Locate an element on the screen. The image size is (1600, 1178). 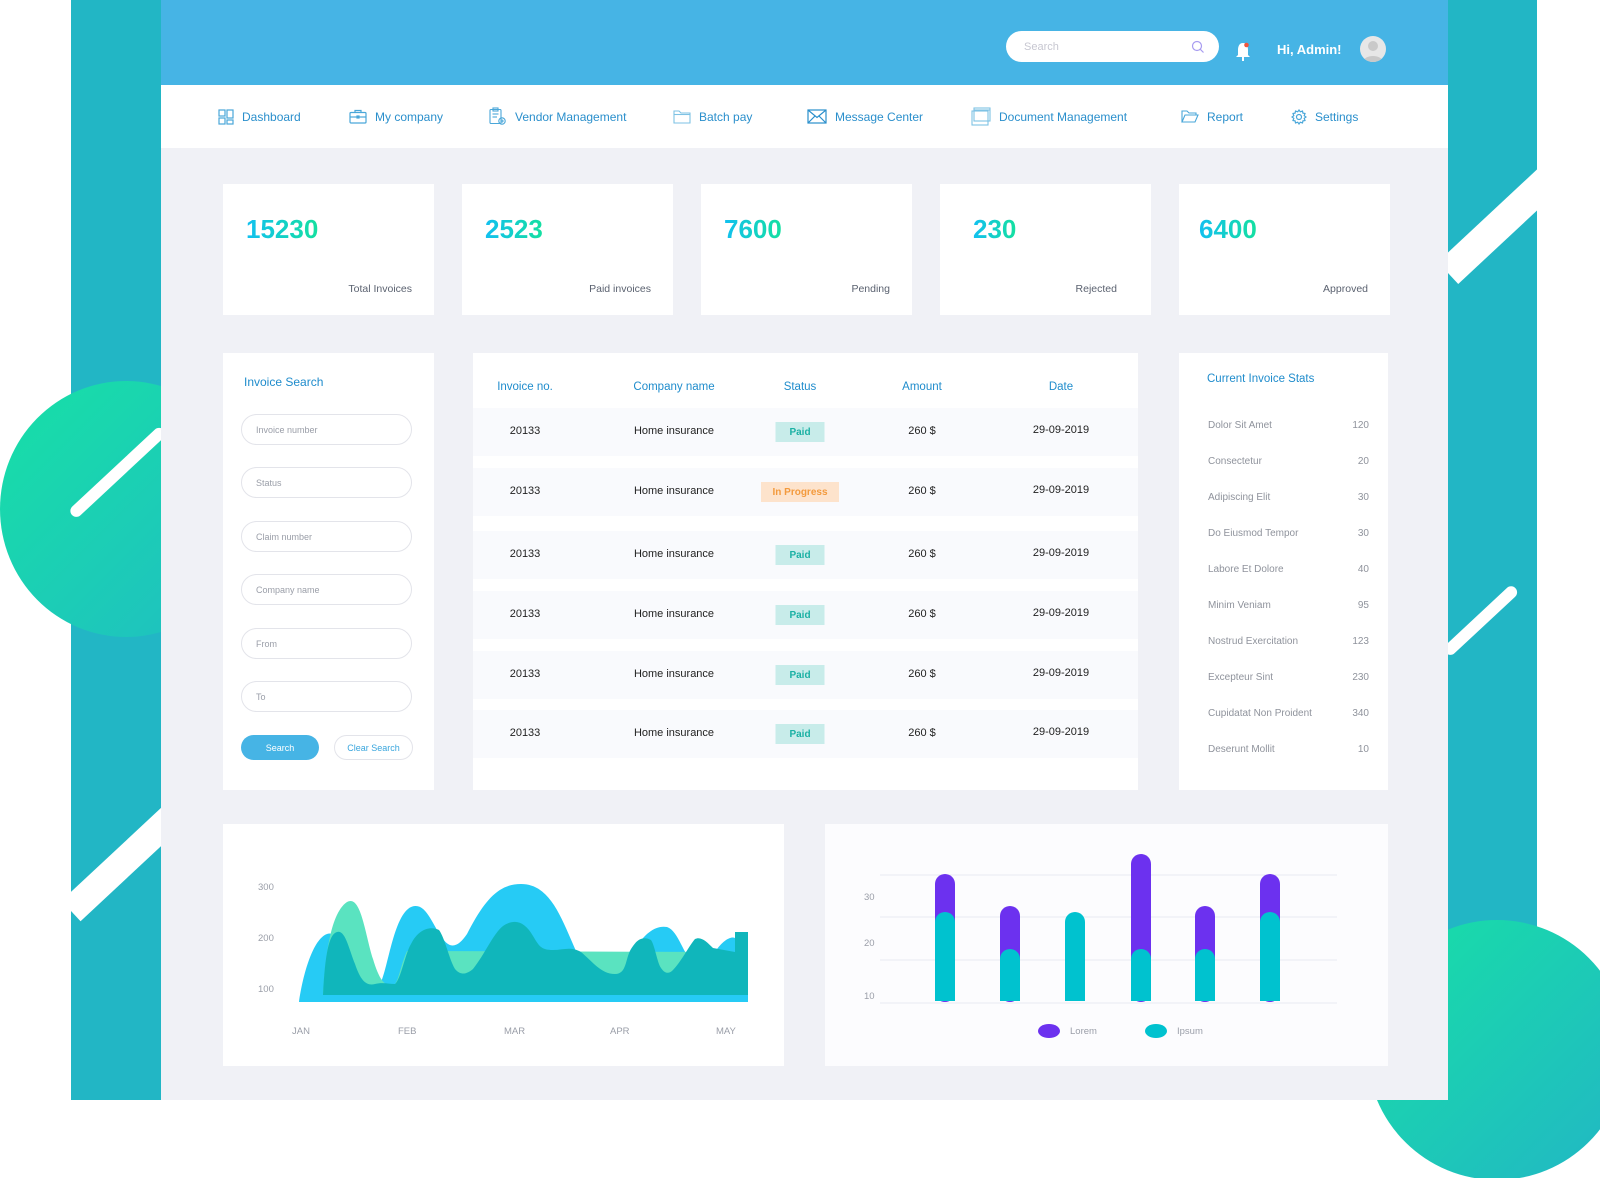
legend-label: Ipsum is located at coordinates (1190, 1031).